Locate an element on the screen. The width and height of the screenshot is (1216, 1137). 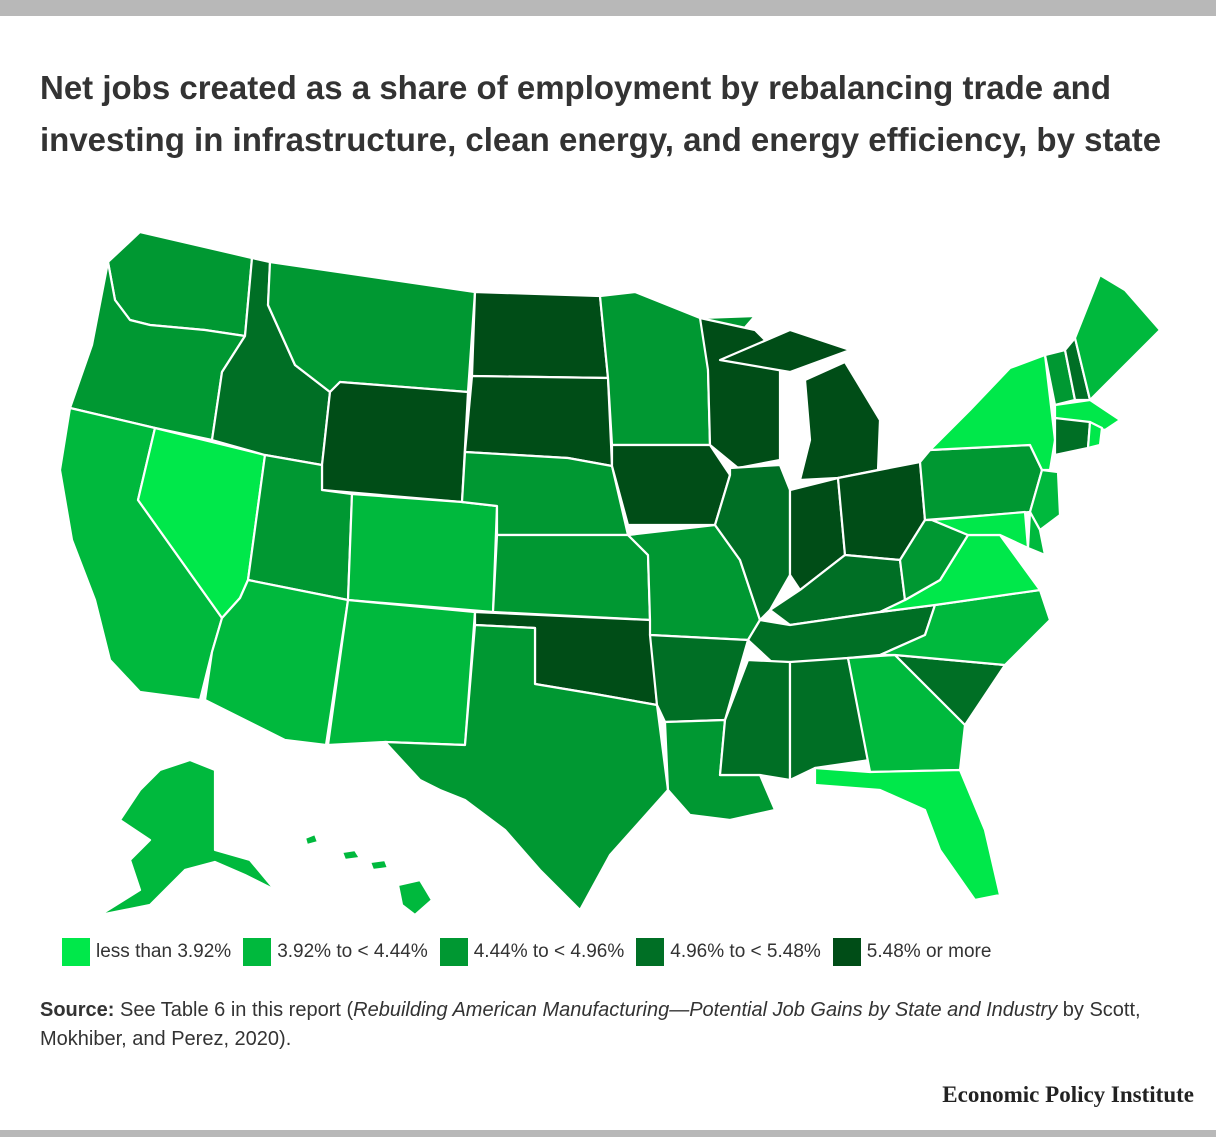
legend-item: 4.96% to < 5.48% is located at coordinates (728, 952).